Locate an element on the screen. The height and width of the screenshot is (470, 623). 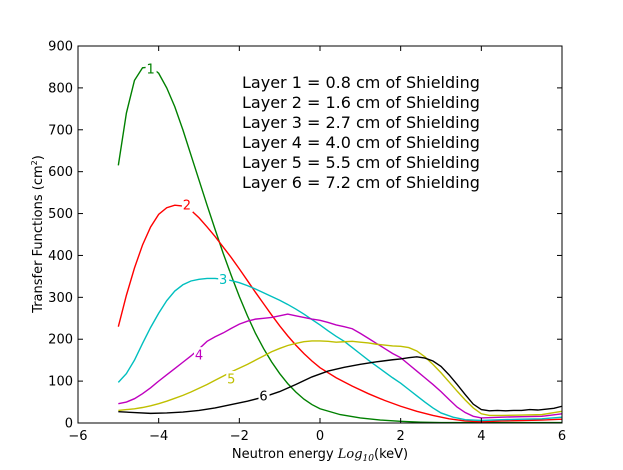
curve-label-6: 6 is located at coordinates (263, 396).